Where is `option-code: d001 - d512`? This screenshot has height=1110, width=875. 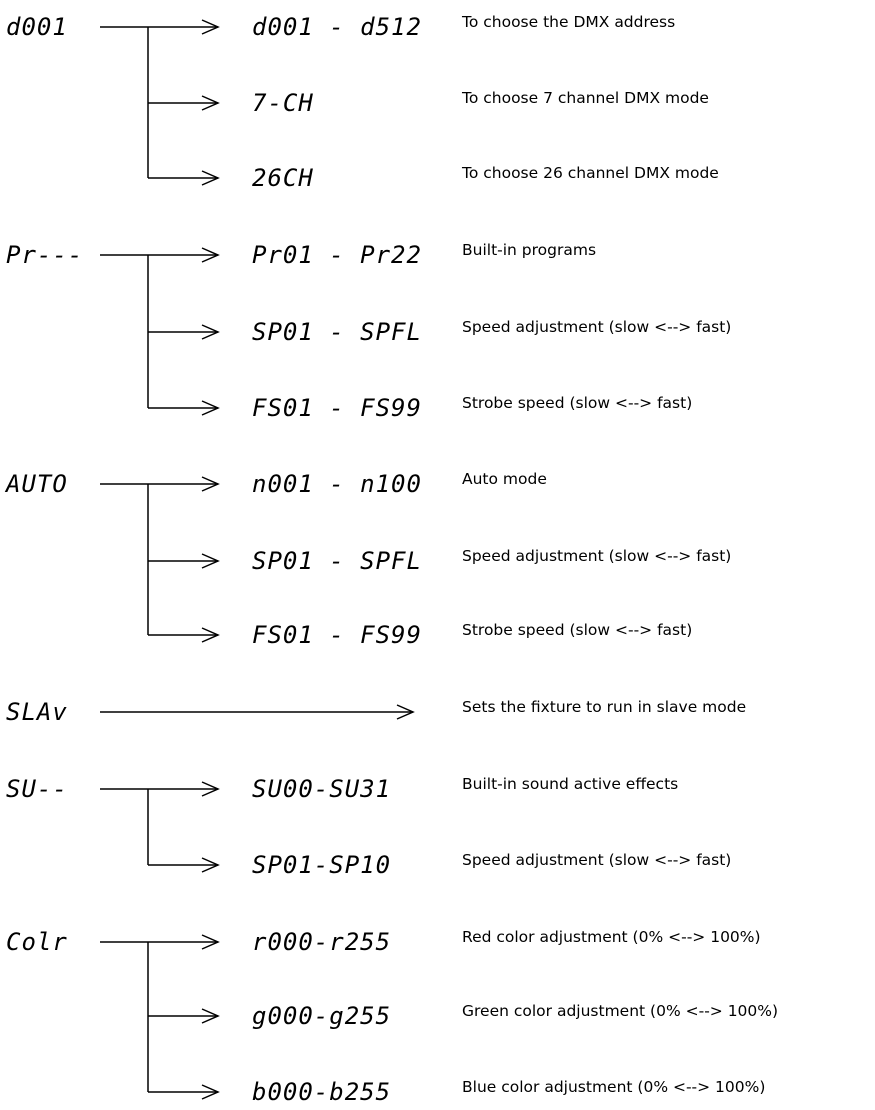
option-code: d001 - d512 is located at coordinates (337, 27).